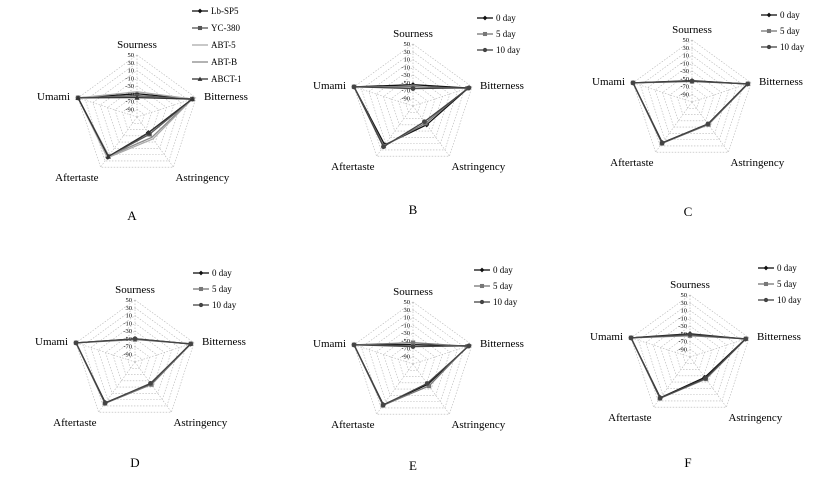  Describe the element at coordinates (215, 11) in the screenshot. I see `legend-item: Lb-SP5` at that location.